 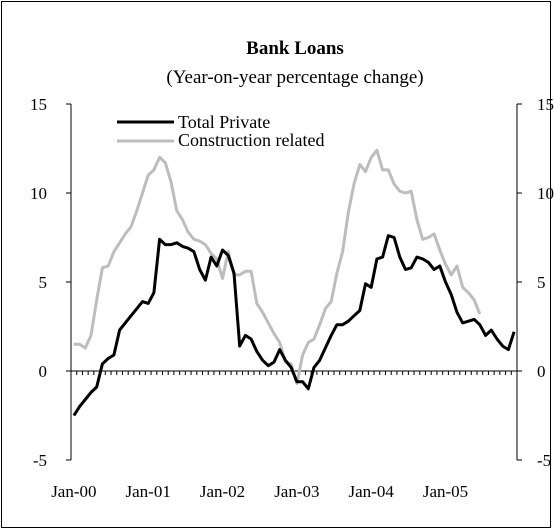 I want to click on chart-title: Bank Loans, so click(x=295, y=48).